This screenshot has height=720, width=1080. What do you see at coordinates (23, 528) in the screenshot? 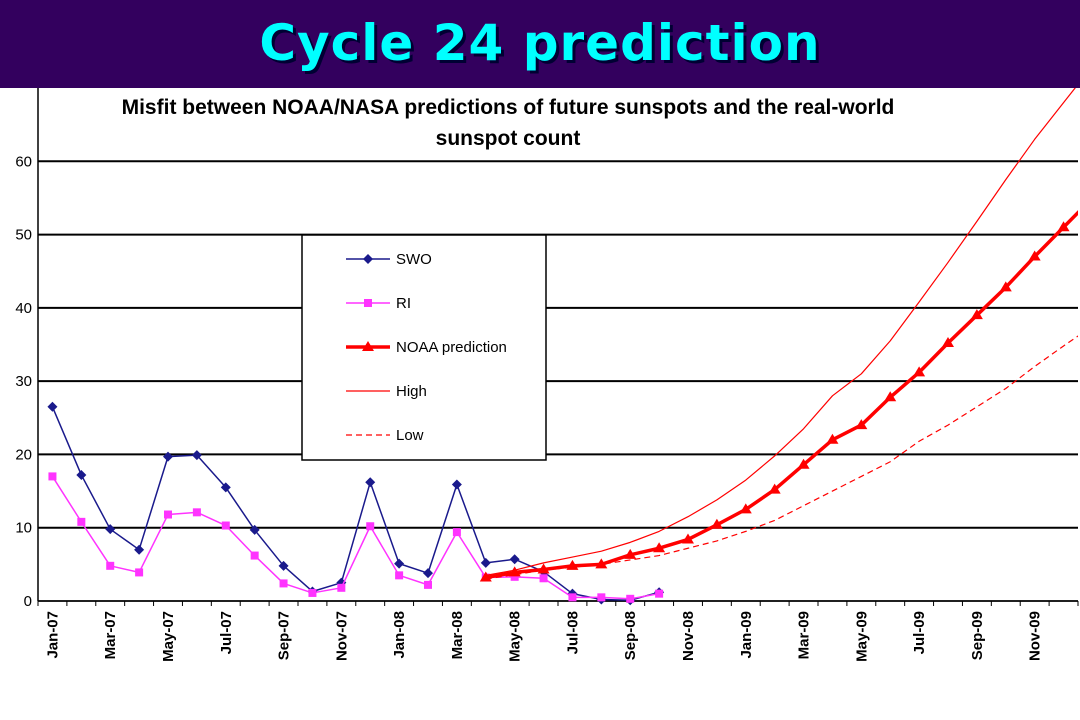
I see `y-tick-label: 10` at bounding box center [23, 528].